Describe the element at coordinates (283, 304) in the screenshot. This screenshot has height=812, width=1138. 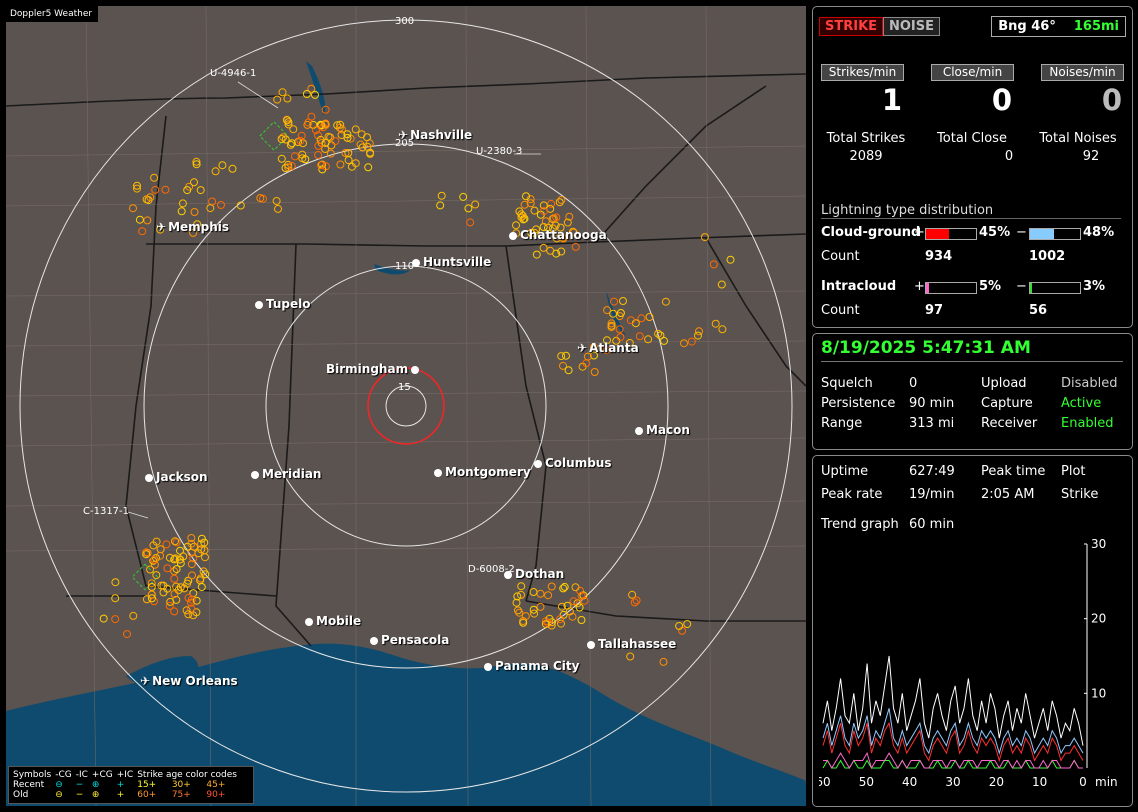
I see `city-tupelo: Tupelo` at that location.